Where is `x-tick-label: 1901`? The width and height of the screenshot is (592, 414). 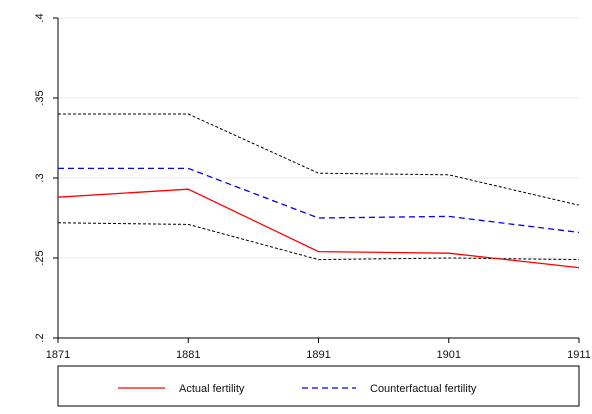 x-tick-label: 1901 is located at coordinates (449, 355).